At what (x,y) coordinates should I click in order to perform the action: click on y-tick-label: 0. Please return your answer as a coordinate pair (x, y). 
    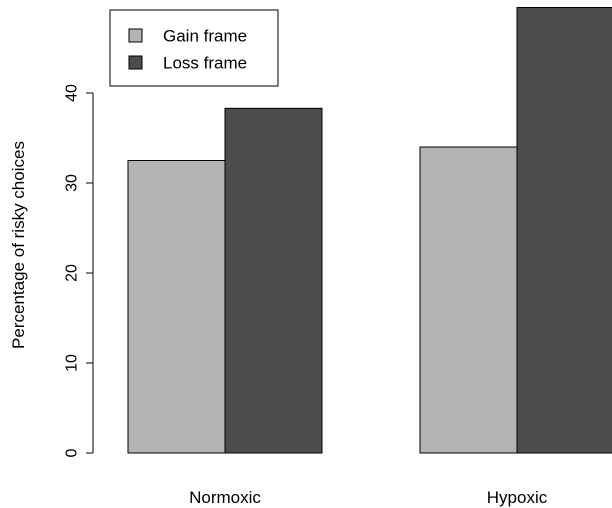
    Looking at the image, I should click on (72, 452).